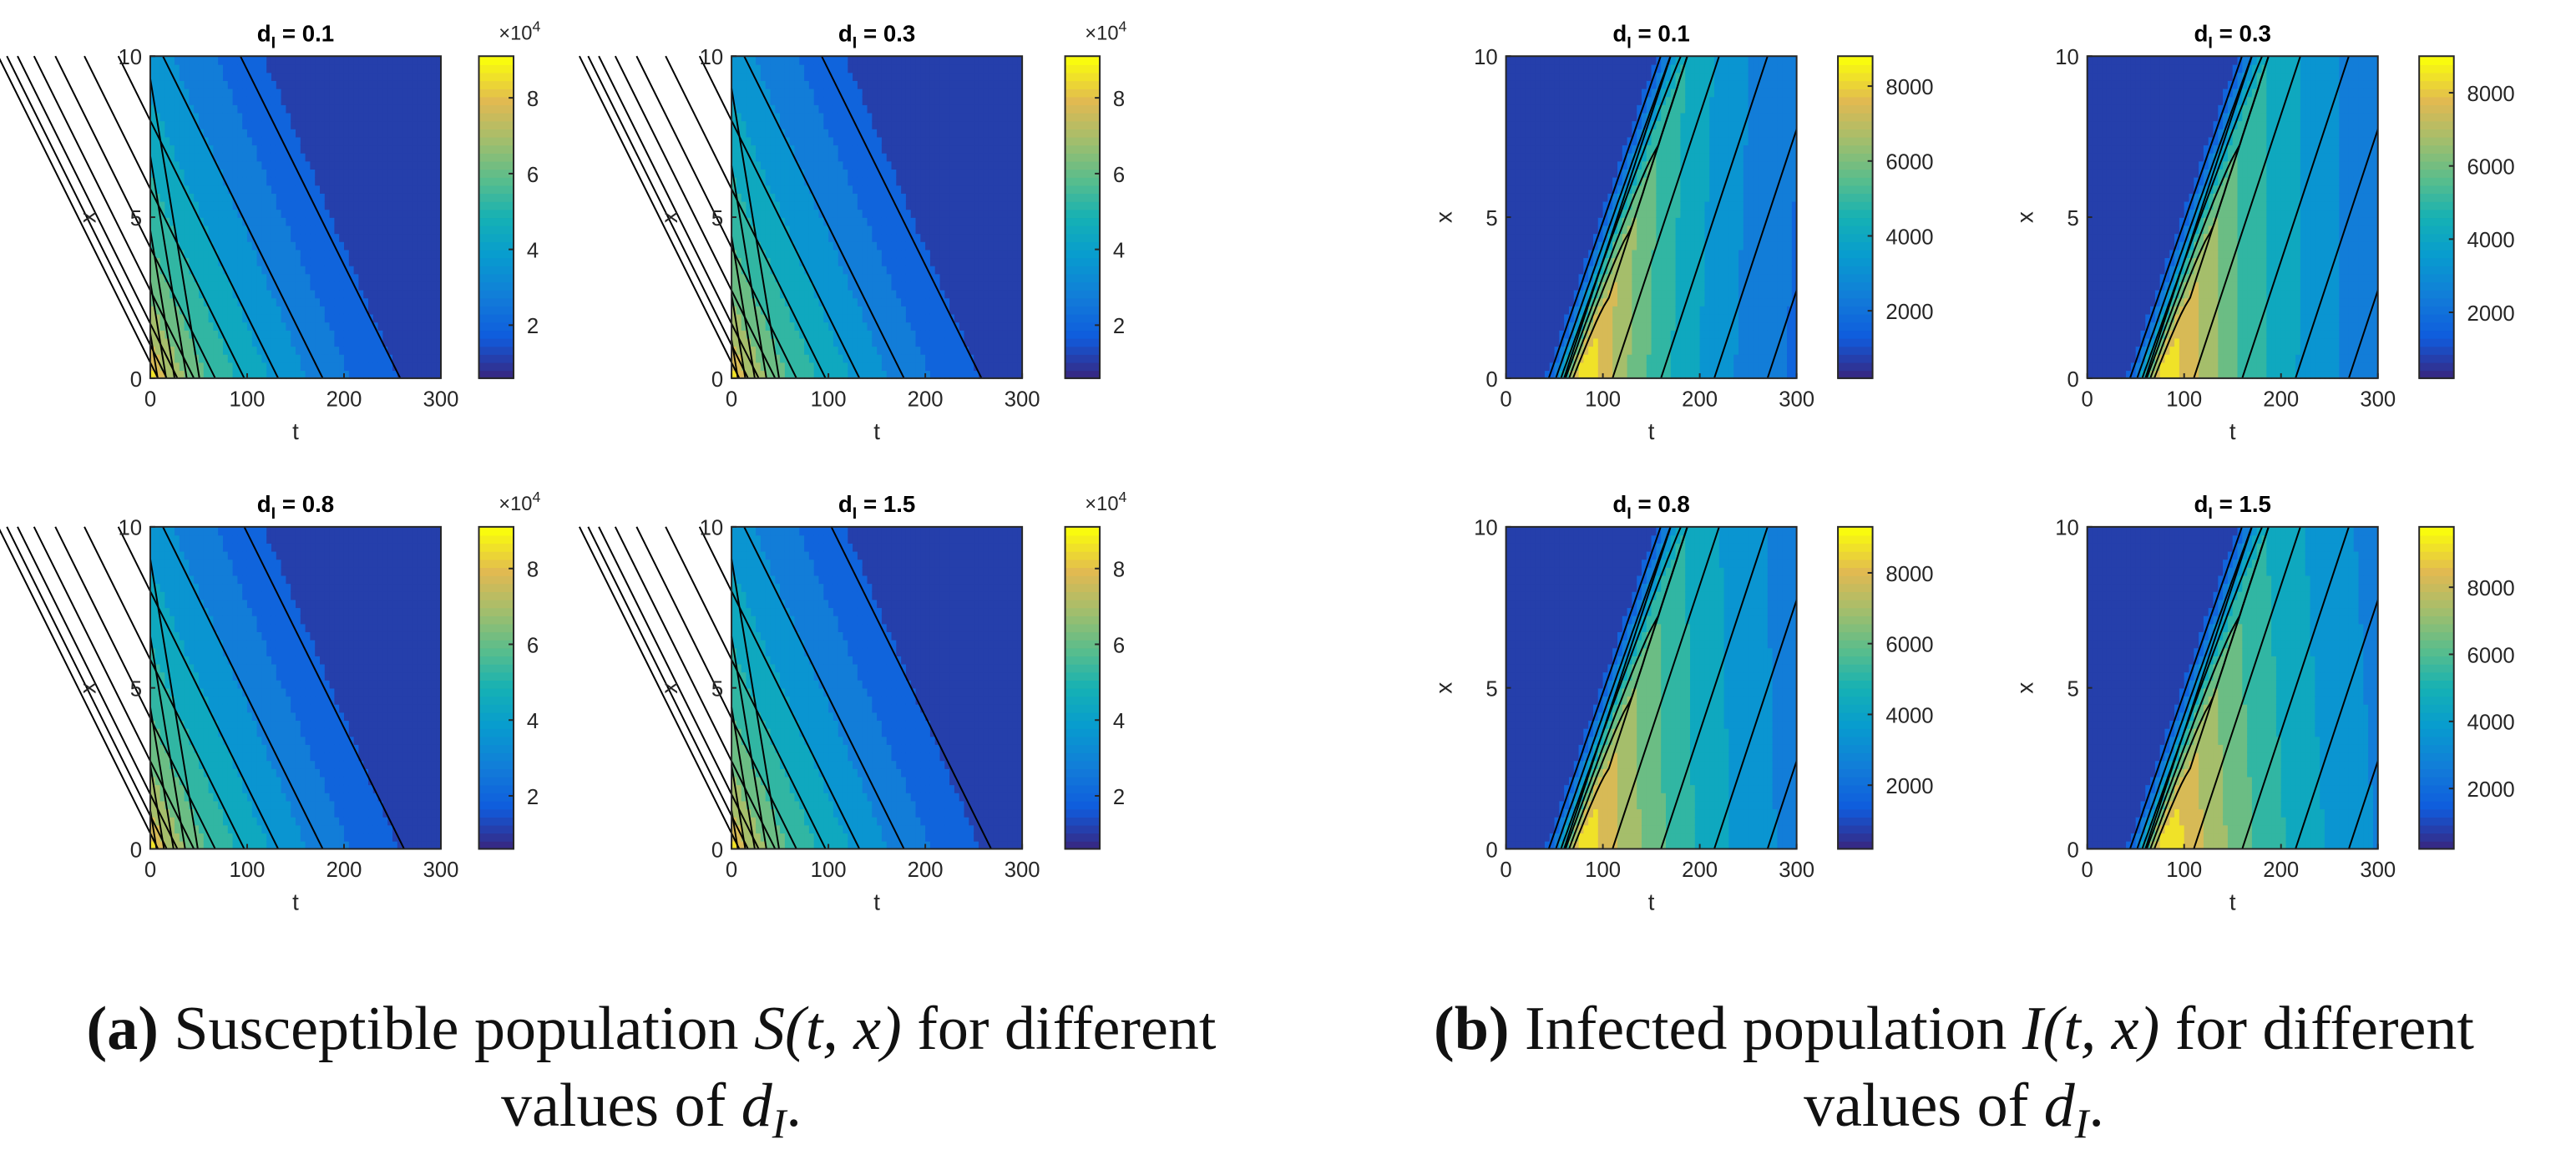  What do you see at coordinates (136, 218) in the screenshot?
I see `y-tick-label: 5` at bounding box center [136, 218].